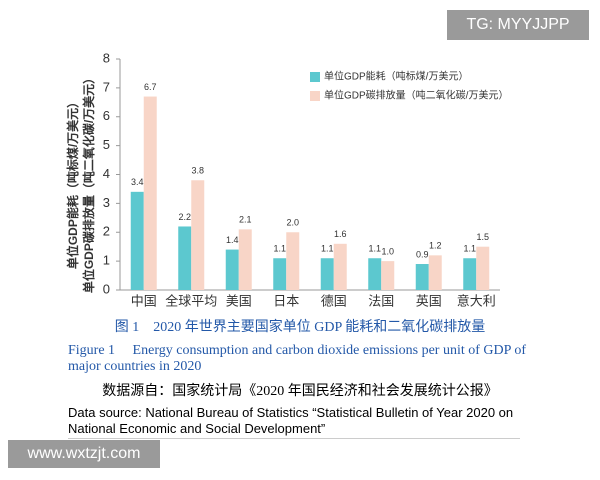  Describe the element at coordinates (429, 300) in the screenshot. I see `x-tick-label: 英国` at that location.